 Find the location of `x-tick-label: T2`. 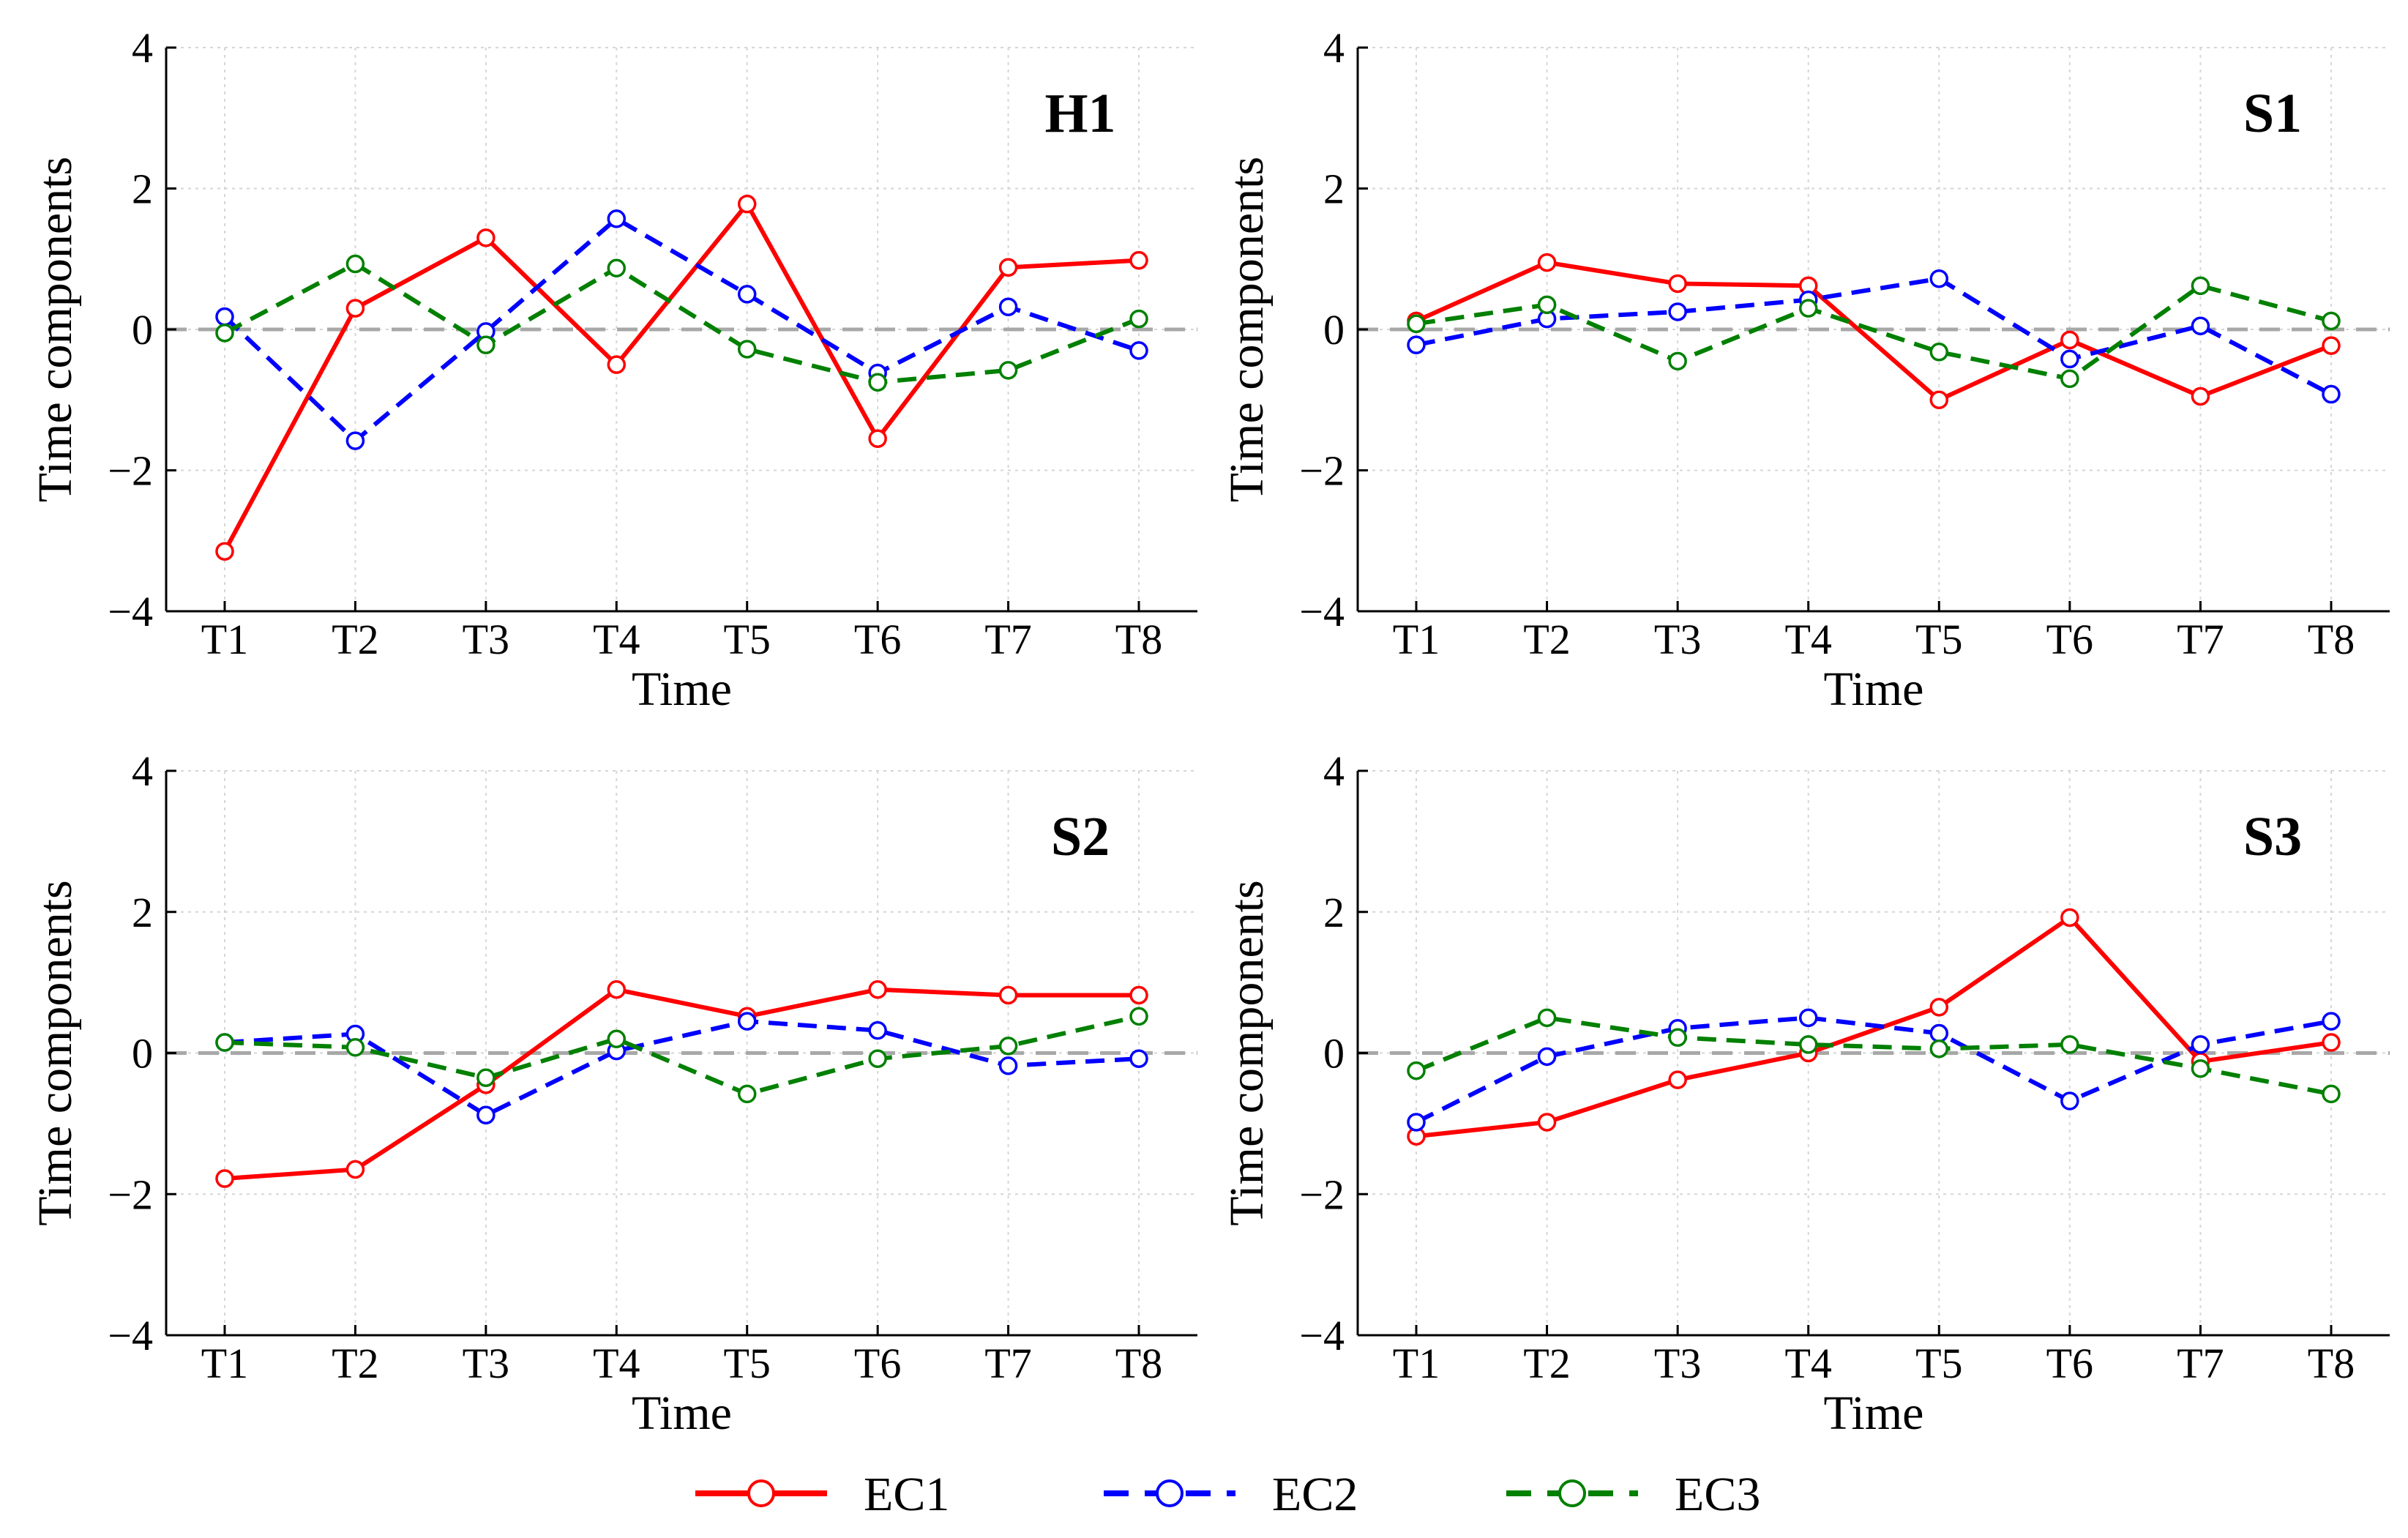

x-tick-label: T2 is located at coordinates (1546, 639).